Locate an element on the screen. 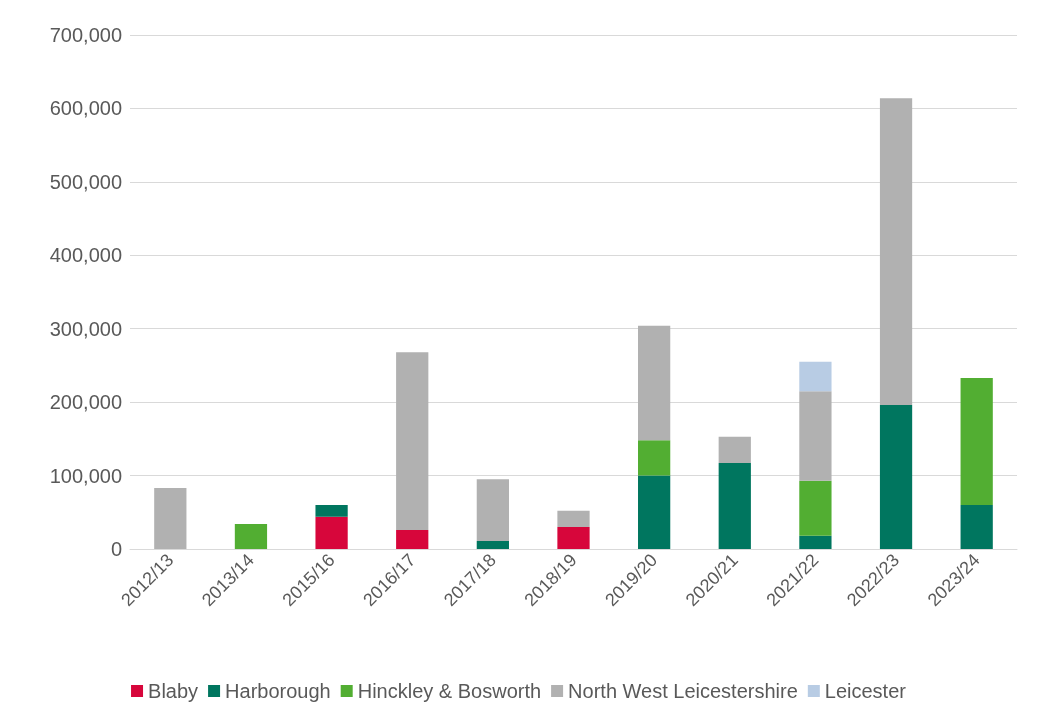  y-tick-label: 0 is located at coordinates (116, 549).